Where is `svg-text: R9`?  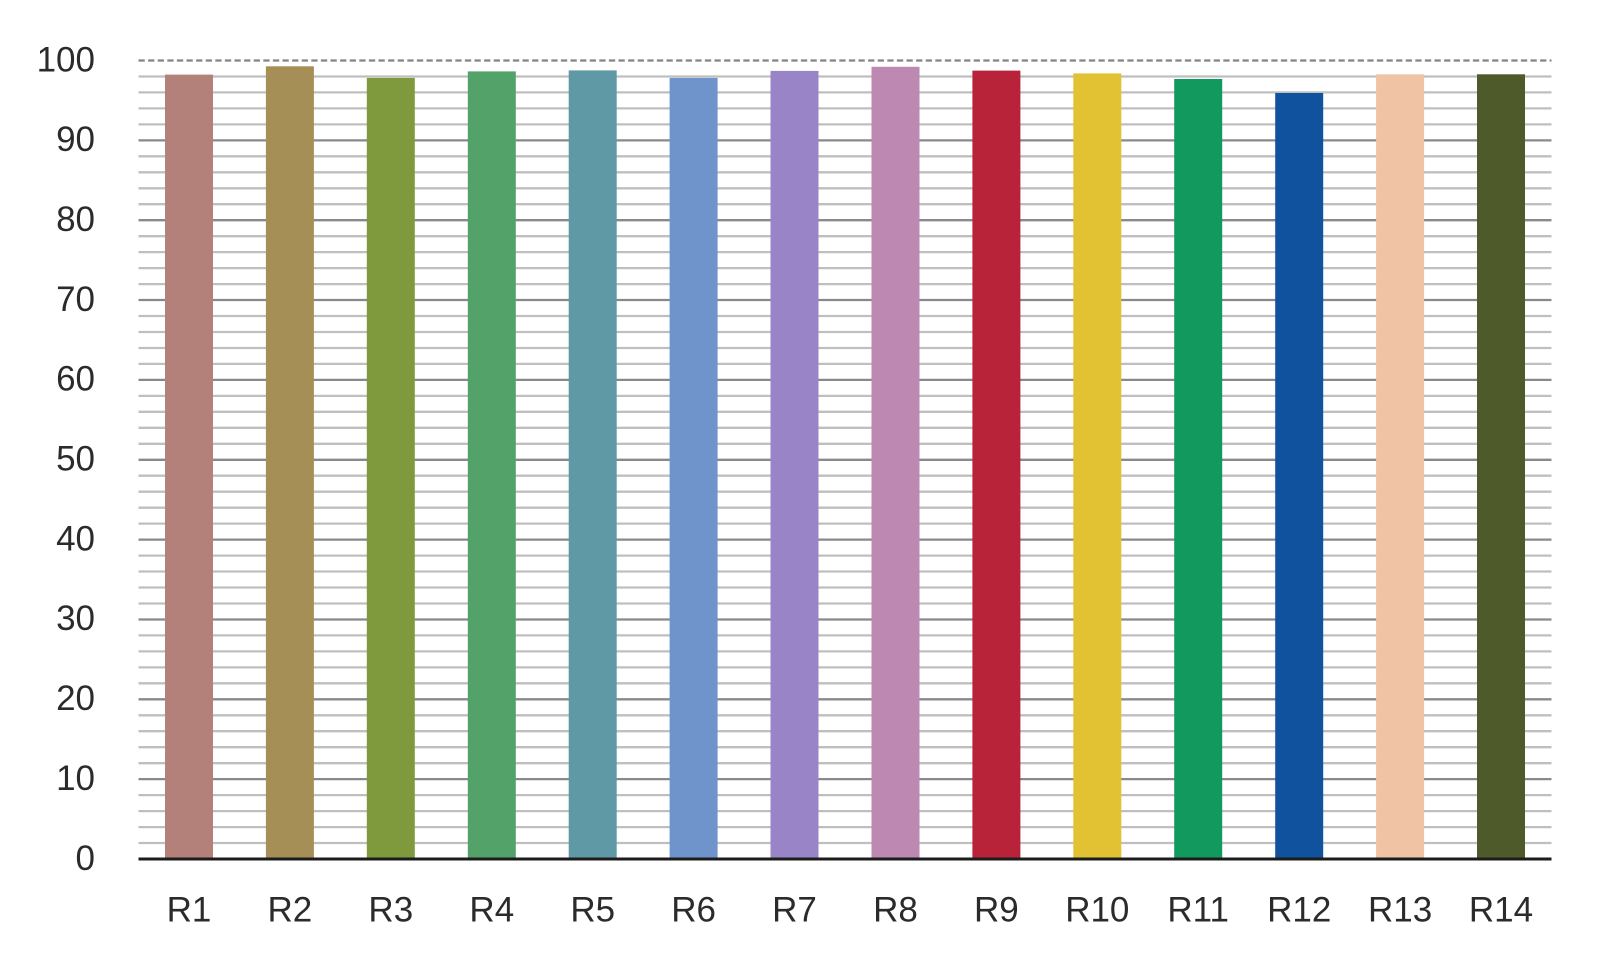
svg-text: R9 is located at coordinates (996, 910).